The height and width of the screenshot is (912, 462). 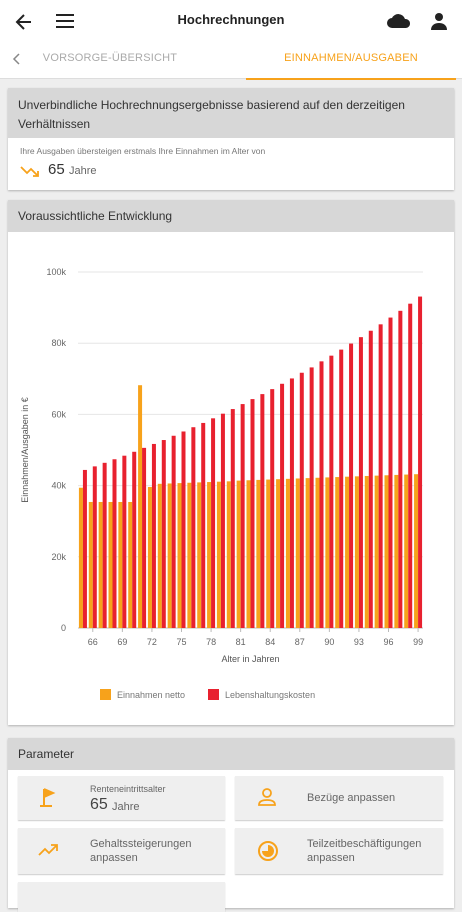 What do you see at coordinates (121, 798) in the screenshot?
I see `parameter-tile: Renteneintrittsalter 65 Jahre` at bounding box center [121, 798].